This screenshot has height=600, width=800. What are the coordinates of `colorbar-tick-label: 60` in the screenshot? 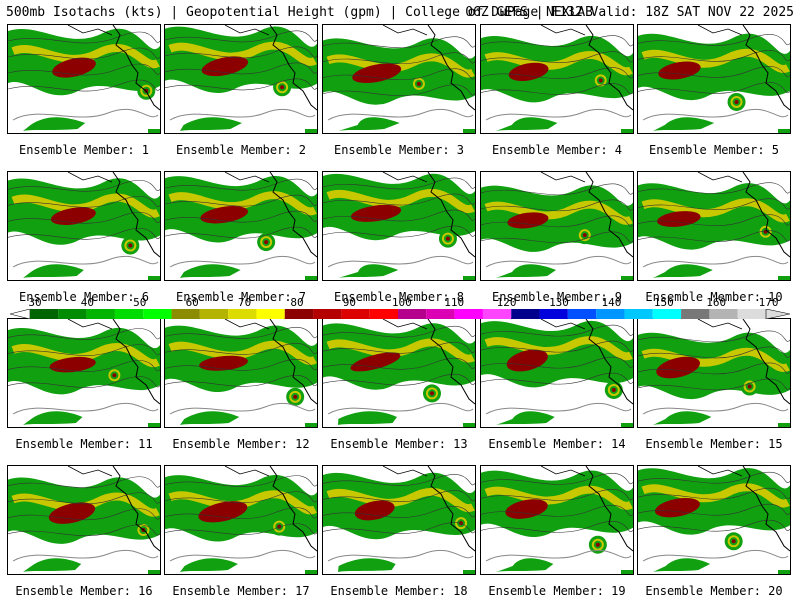 It's located at (192, 302).